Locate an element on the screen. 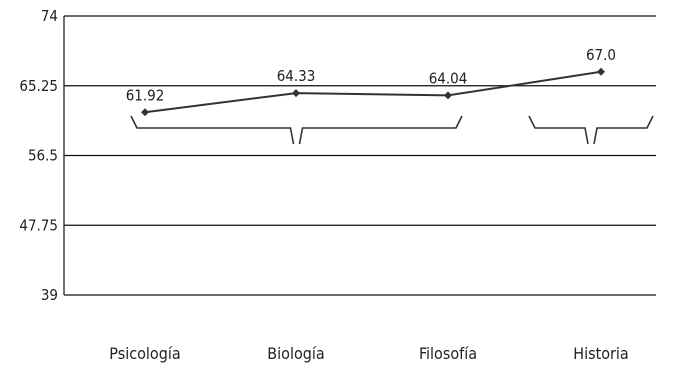 Image resolution: width=674 pixels, height=366 pixels. y-tick-label: 65.25 is located at coordinates (38, 86).